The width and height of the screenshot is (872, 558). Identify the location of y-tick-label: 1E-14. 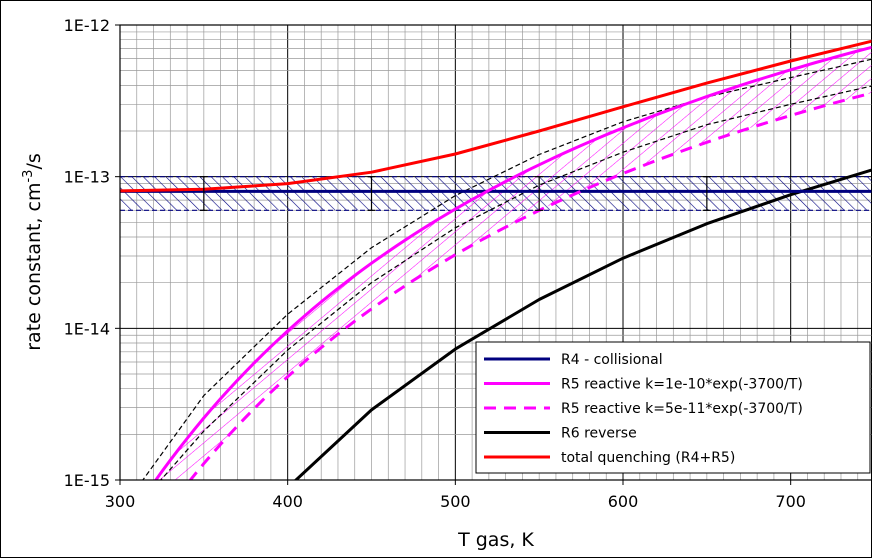
(87, 328).